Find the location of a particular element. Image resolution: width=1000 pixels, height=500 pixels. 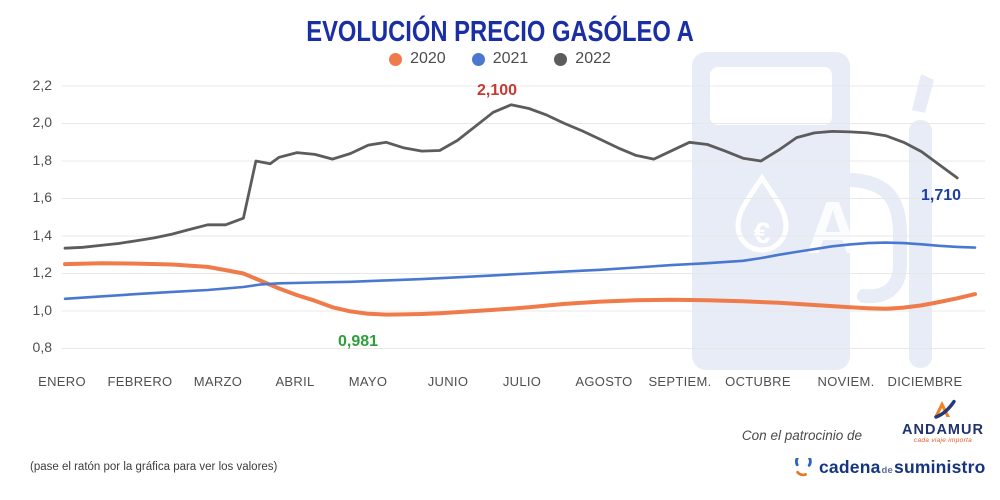

legend-dot-2022-icon is located at coordinates (561, 59).